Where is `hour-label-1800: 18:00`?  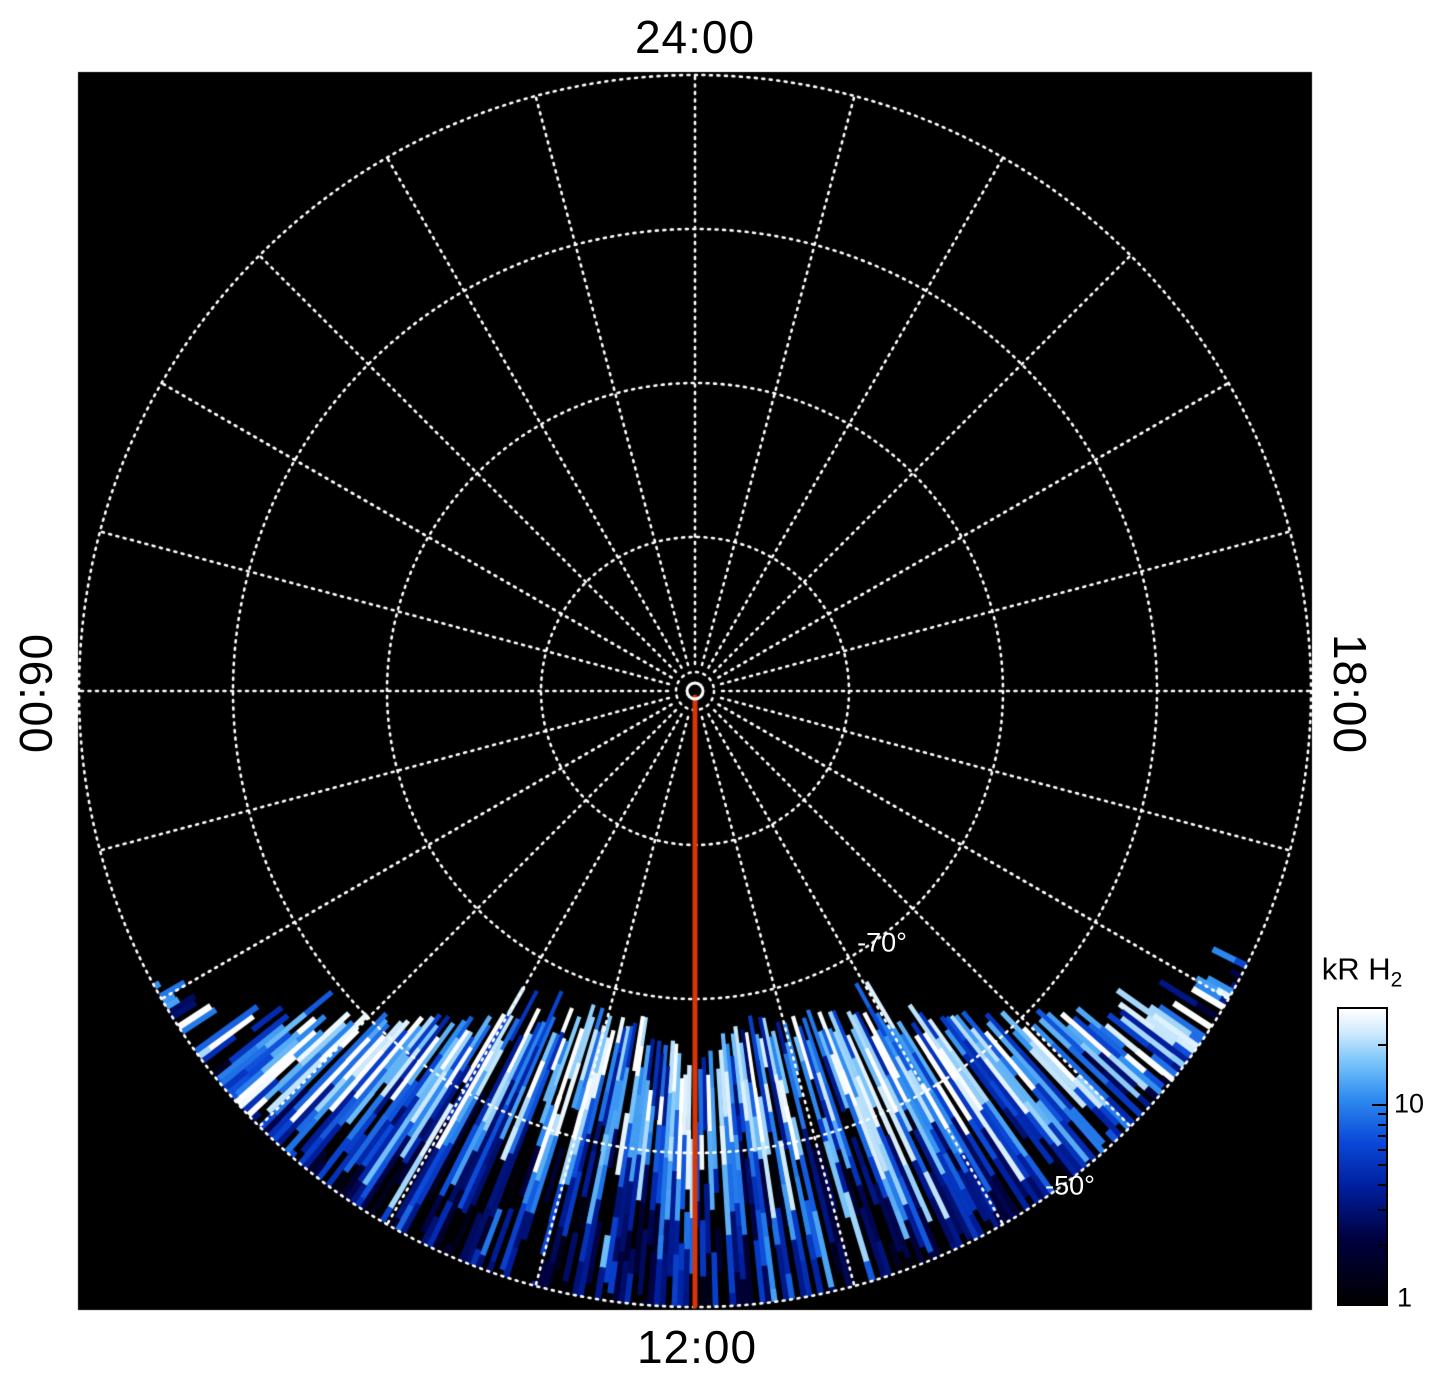
hour-label-1800: 18:00 is located at coordinates (1350, 694).